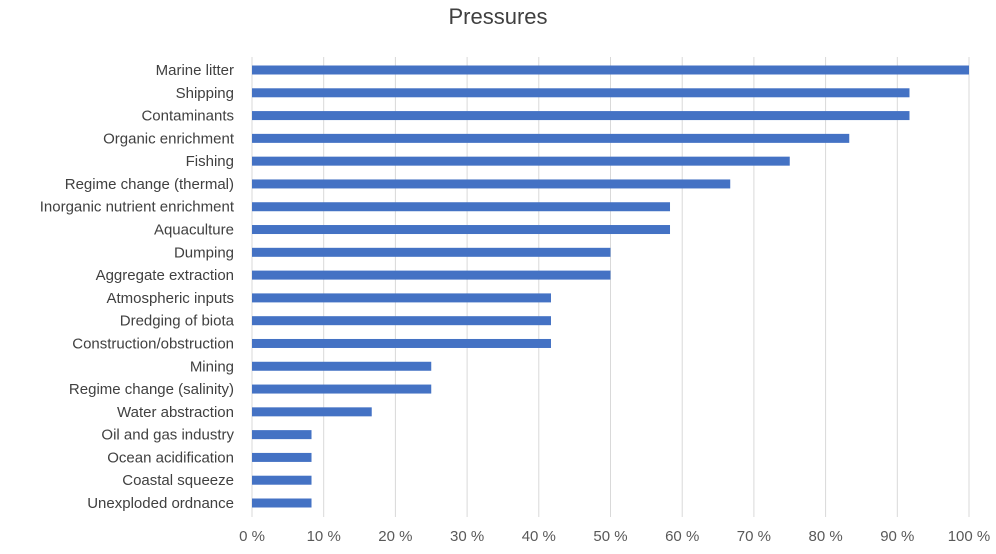 This screenshot has height=554, width=996. Describe the element at coordinates (498, 16) in the screenshot. I see `chart-title: Pressures` at that location.